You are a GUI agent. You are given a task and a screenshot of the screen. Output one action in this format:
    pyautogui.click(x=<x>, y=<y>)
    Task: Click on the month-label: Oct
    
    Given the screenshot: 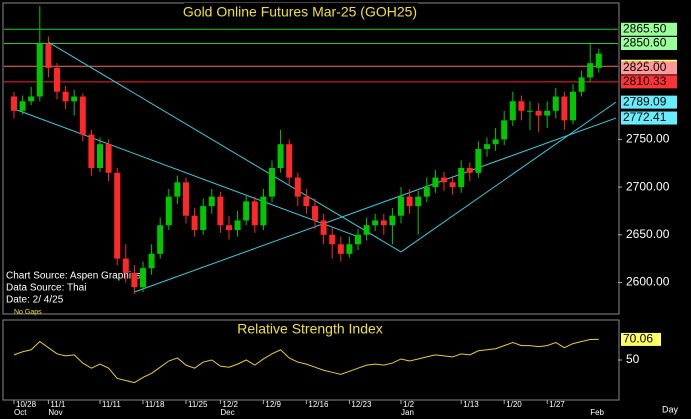 What is the action you would take?
    pyautogui.click(x=20, y=412)
    